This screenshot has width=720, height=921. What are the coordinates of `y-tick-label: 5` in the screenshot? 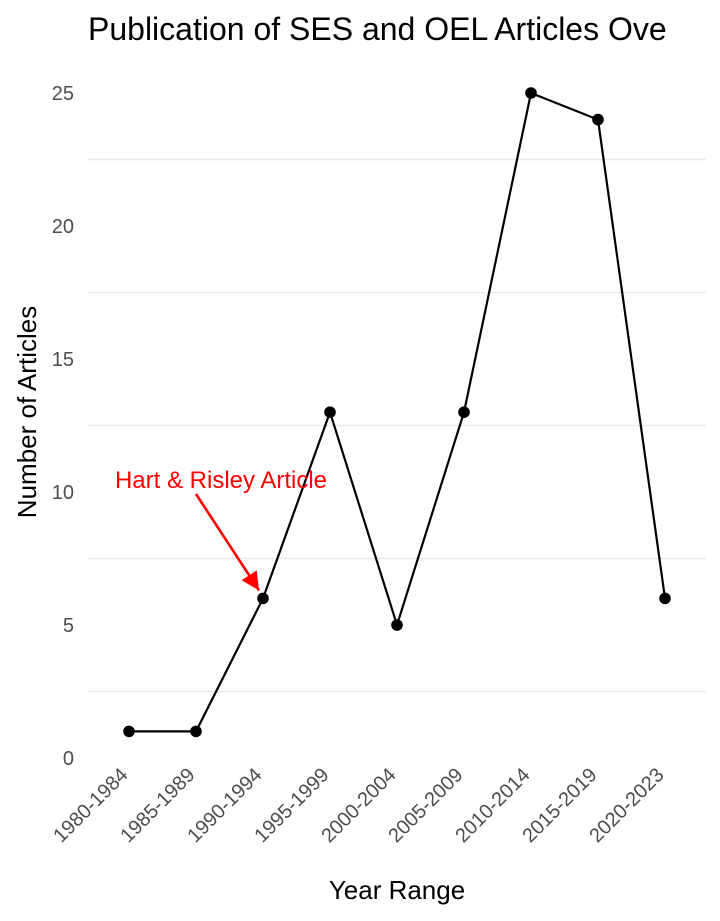 It's located at (68, 626).